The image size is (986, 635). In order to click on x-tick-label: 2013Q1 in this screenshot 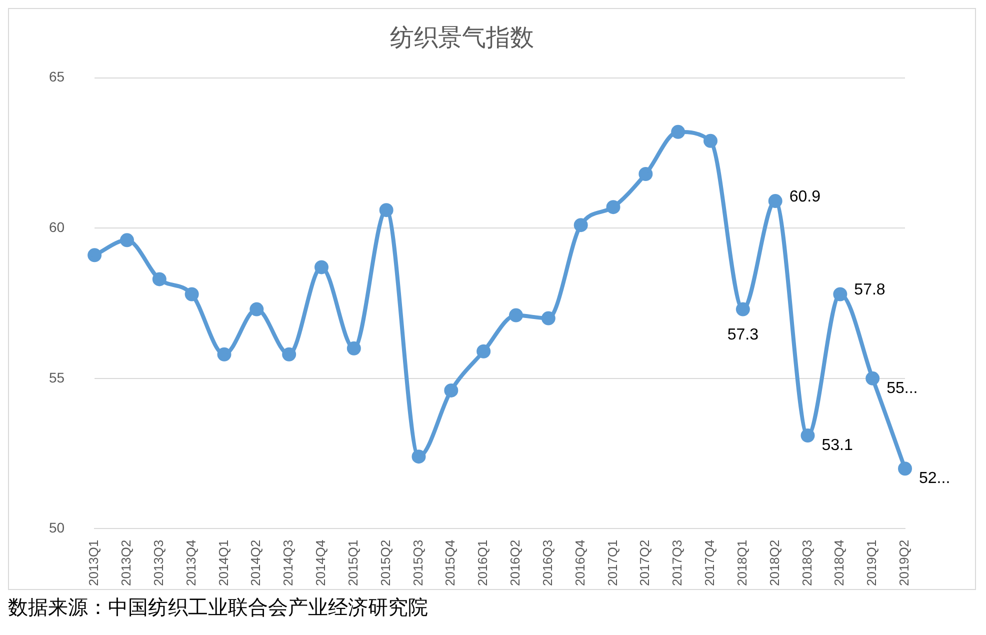, I will do `click(94, 563)`.